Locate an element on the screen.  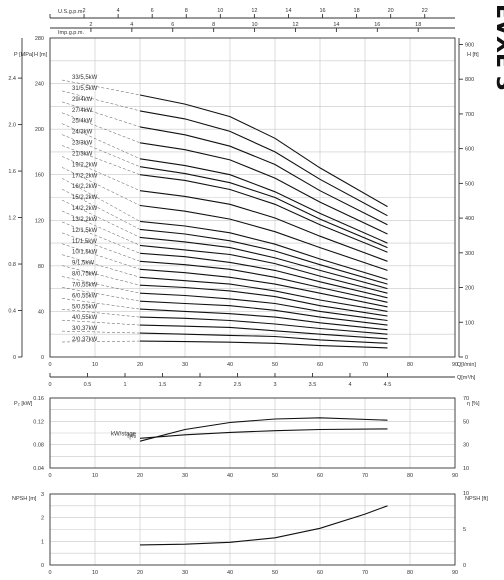
imp-gpm-label: Imp.g.p.m. is located at coordinates (71, 33).